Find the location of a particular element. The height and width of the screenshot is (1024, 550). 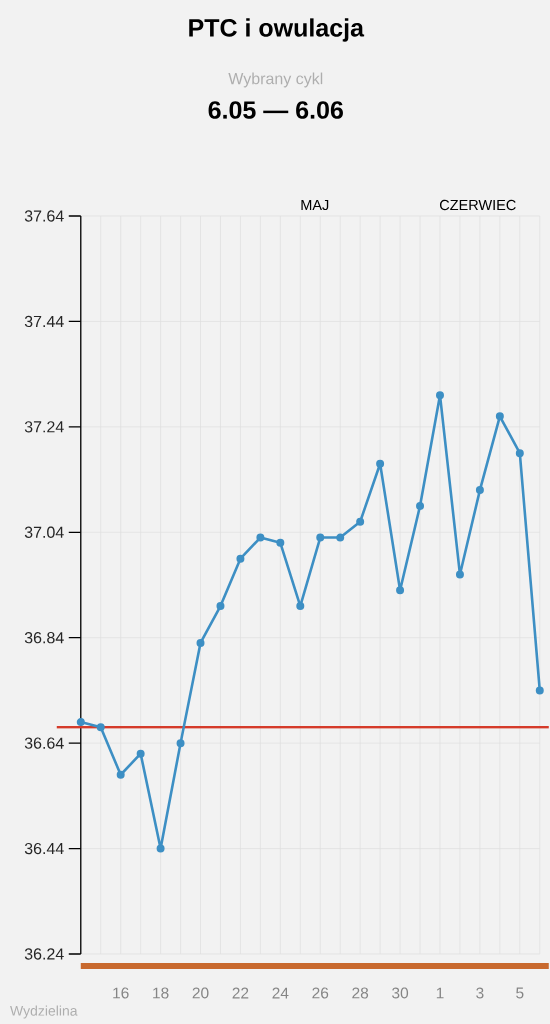

x-tick-label: 1 is located at coordinates (440, 993).